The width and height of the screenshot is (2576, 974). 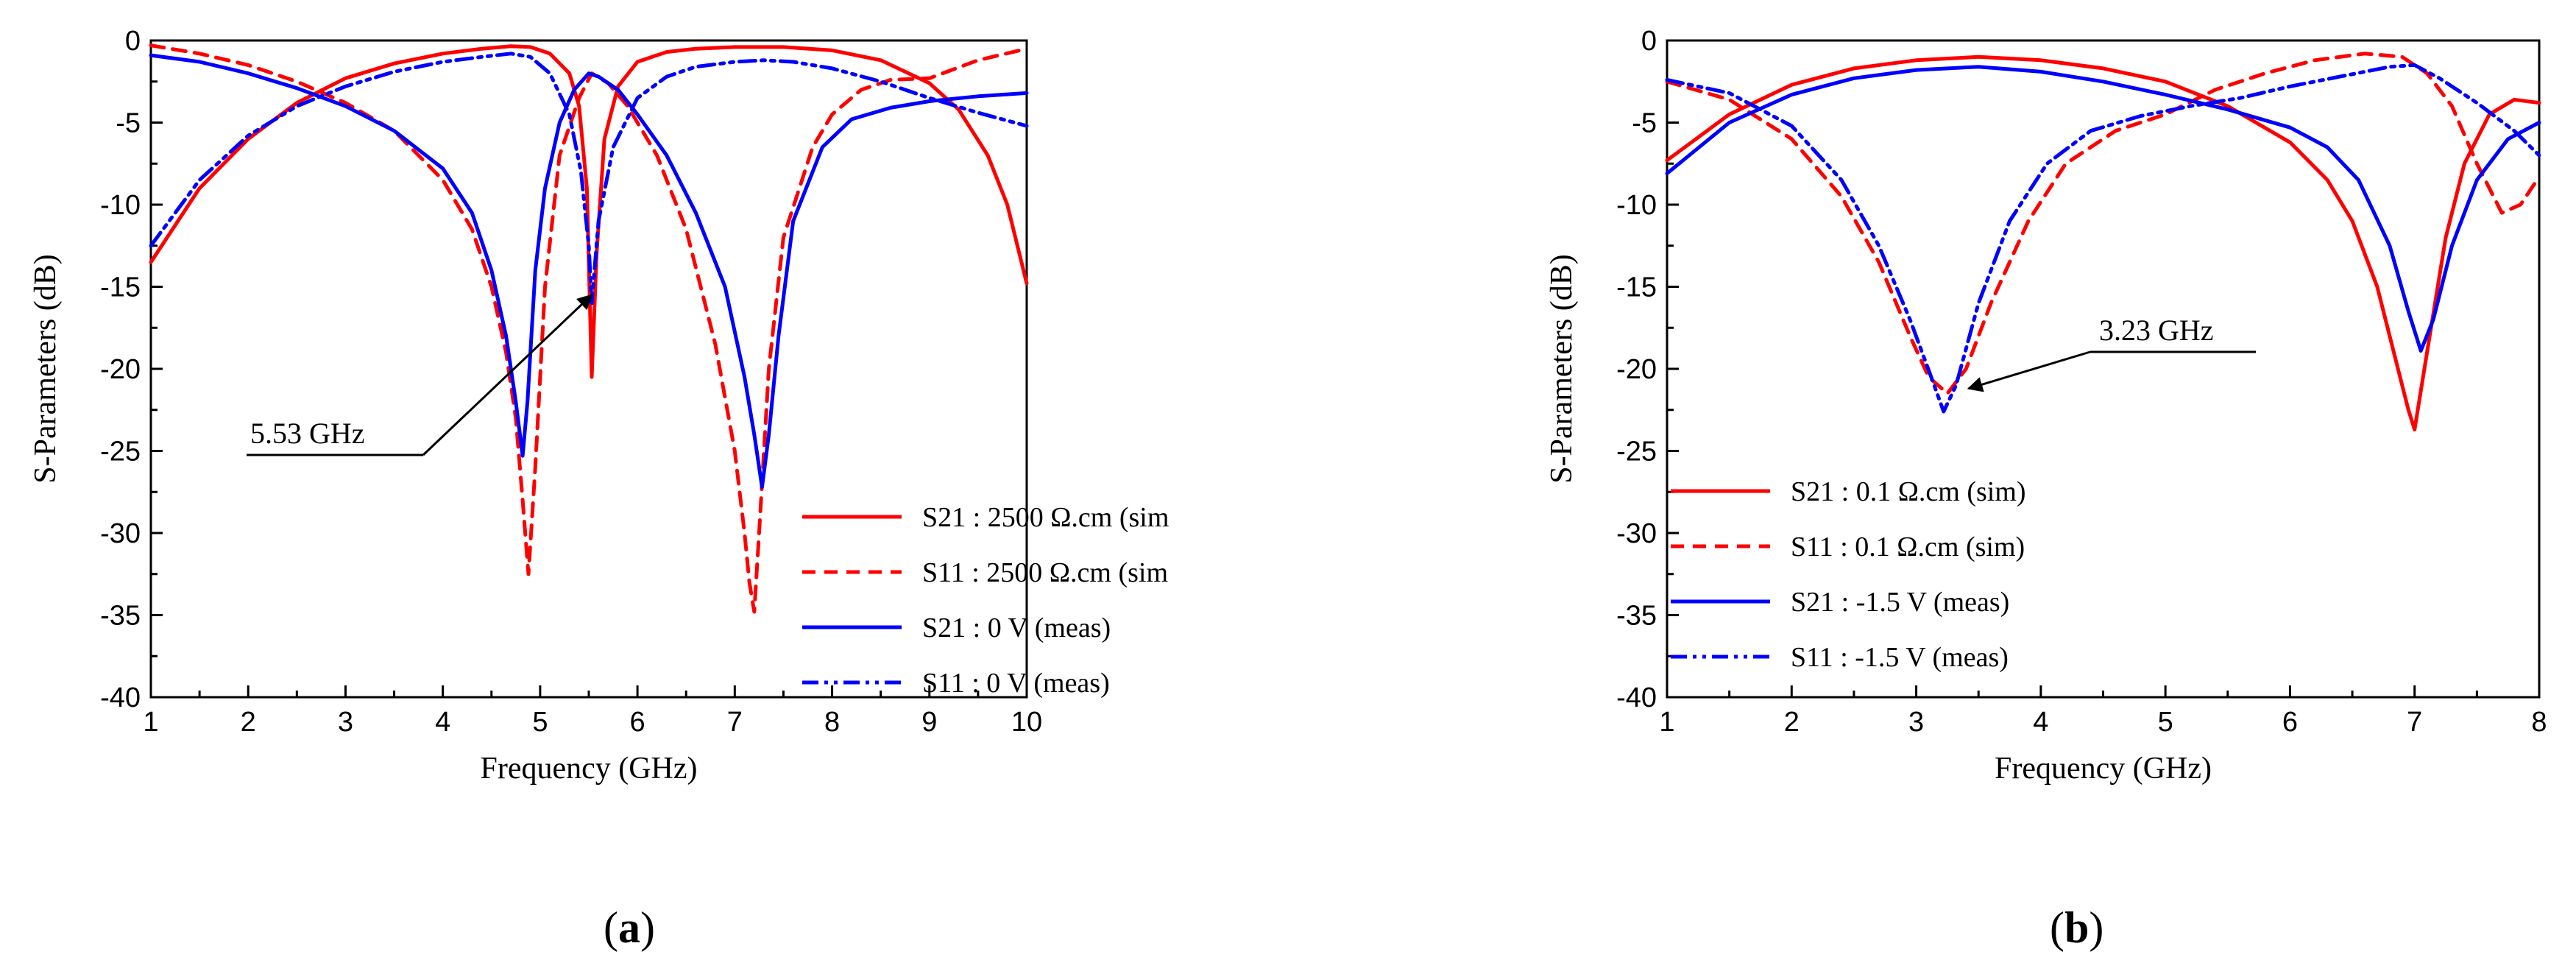 I want to click on x-tick-label: 10, so click(x=1026, y=722).